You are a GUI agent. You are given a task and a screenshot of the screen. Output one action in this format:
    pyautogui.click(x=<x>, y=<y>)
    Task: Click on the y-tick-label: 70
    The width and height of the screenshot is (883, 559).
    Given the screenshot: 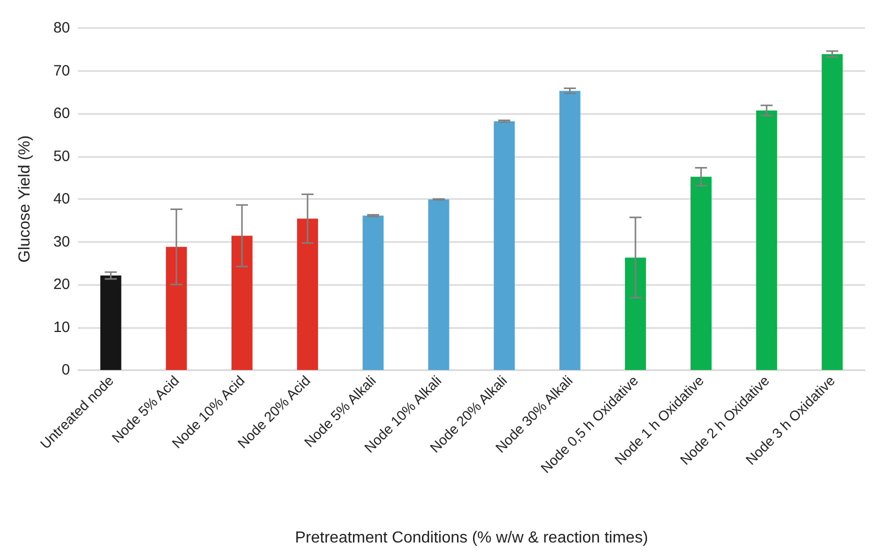 What is the action you would take?
    pyautogui.click(x=61, y=71)
    